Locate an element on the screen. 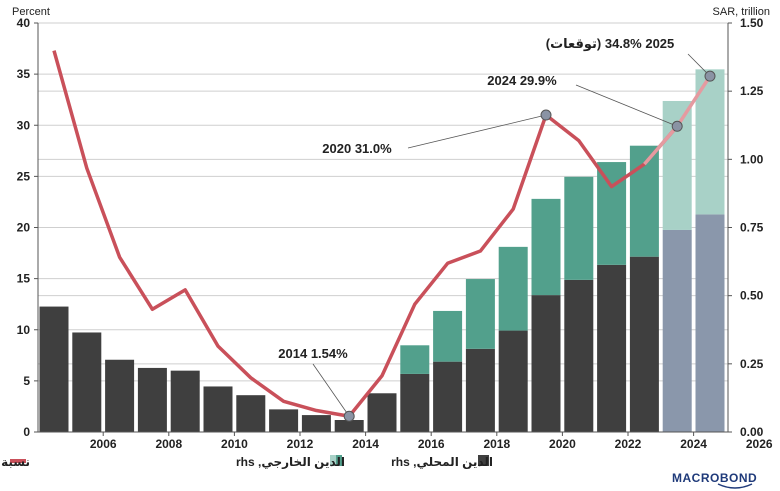  x-tick-label: 2006 is located at coordinates (103, 444).